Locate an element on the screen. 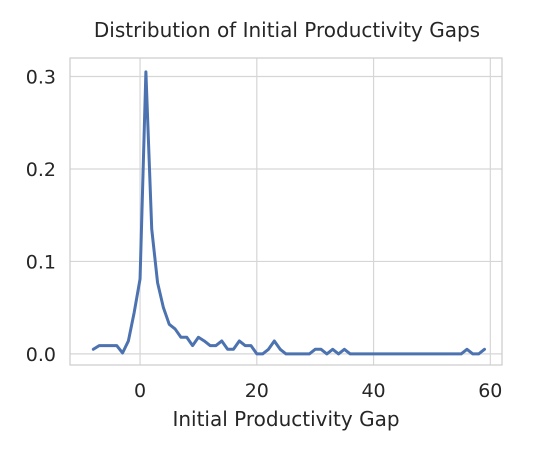 This screenshot has width=550, height=450. y-axis-ticks: 0.0 0.1 0.2 0.3 is located at coordinates (41, 215).